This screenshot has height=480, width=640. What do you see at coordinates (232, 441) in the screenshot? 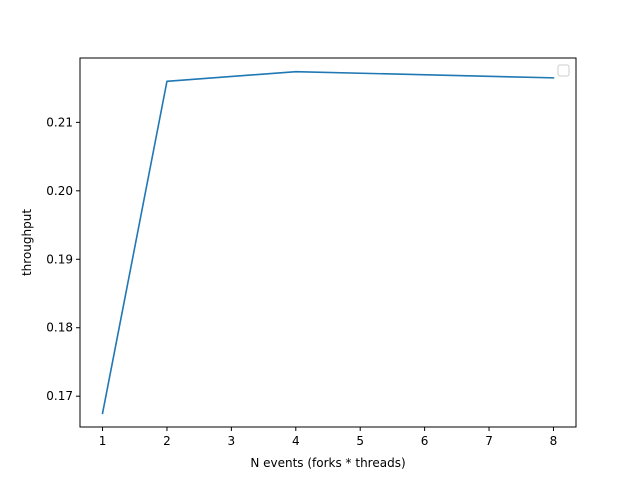
I see `x-tick-label: 3` at bounding box center [232, 441].